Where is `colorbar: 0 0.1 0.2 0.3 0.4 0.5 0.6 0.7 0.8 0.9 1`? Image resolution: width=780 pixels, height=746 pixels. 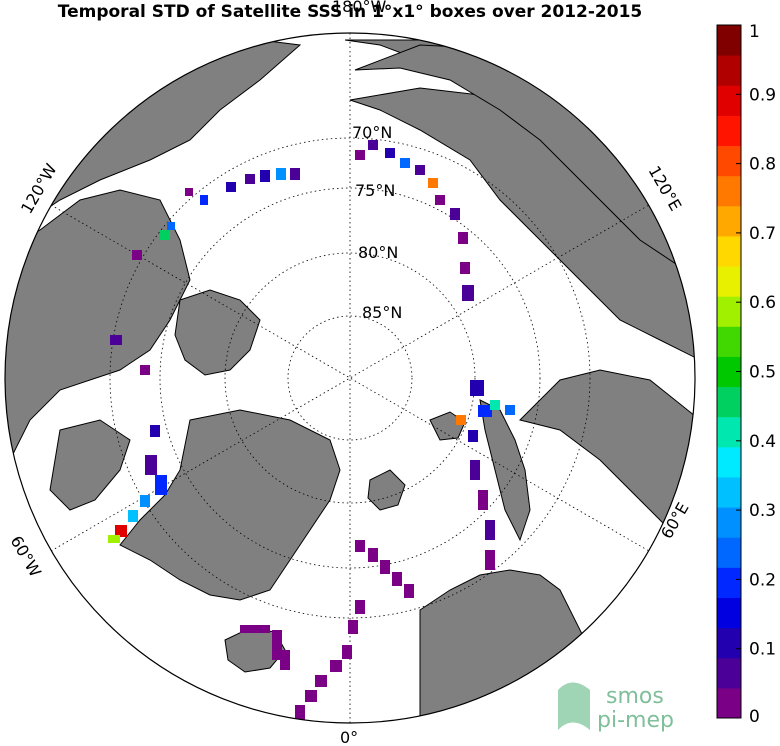
colorbar: 0 0.1 0.2 0.3 0.4 0.5 0.6 0.7 0.8 0.9 1 is located at coordinates (746, 374).